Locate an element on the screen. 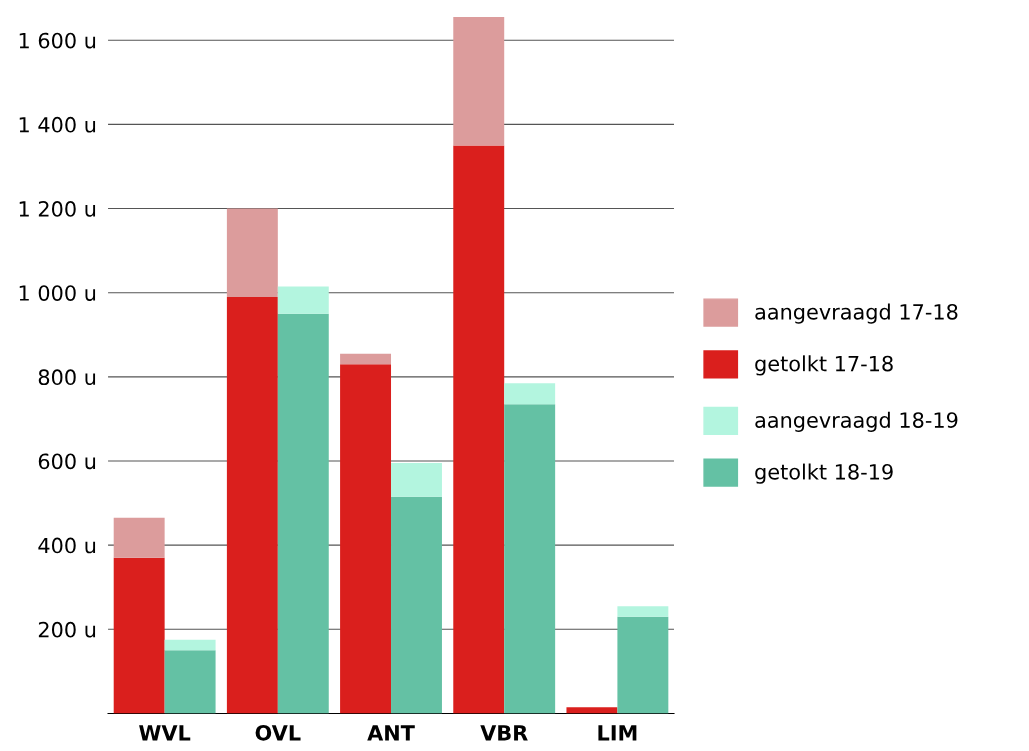 Image resolution: width=1029 pixels, height=751 pixels. y-tick-label: 1 000 u is located at coordinates (57, 293).